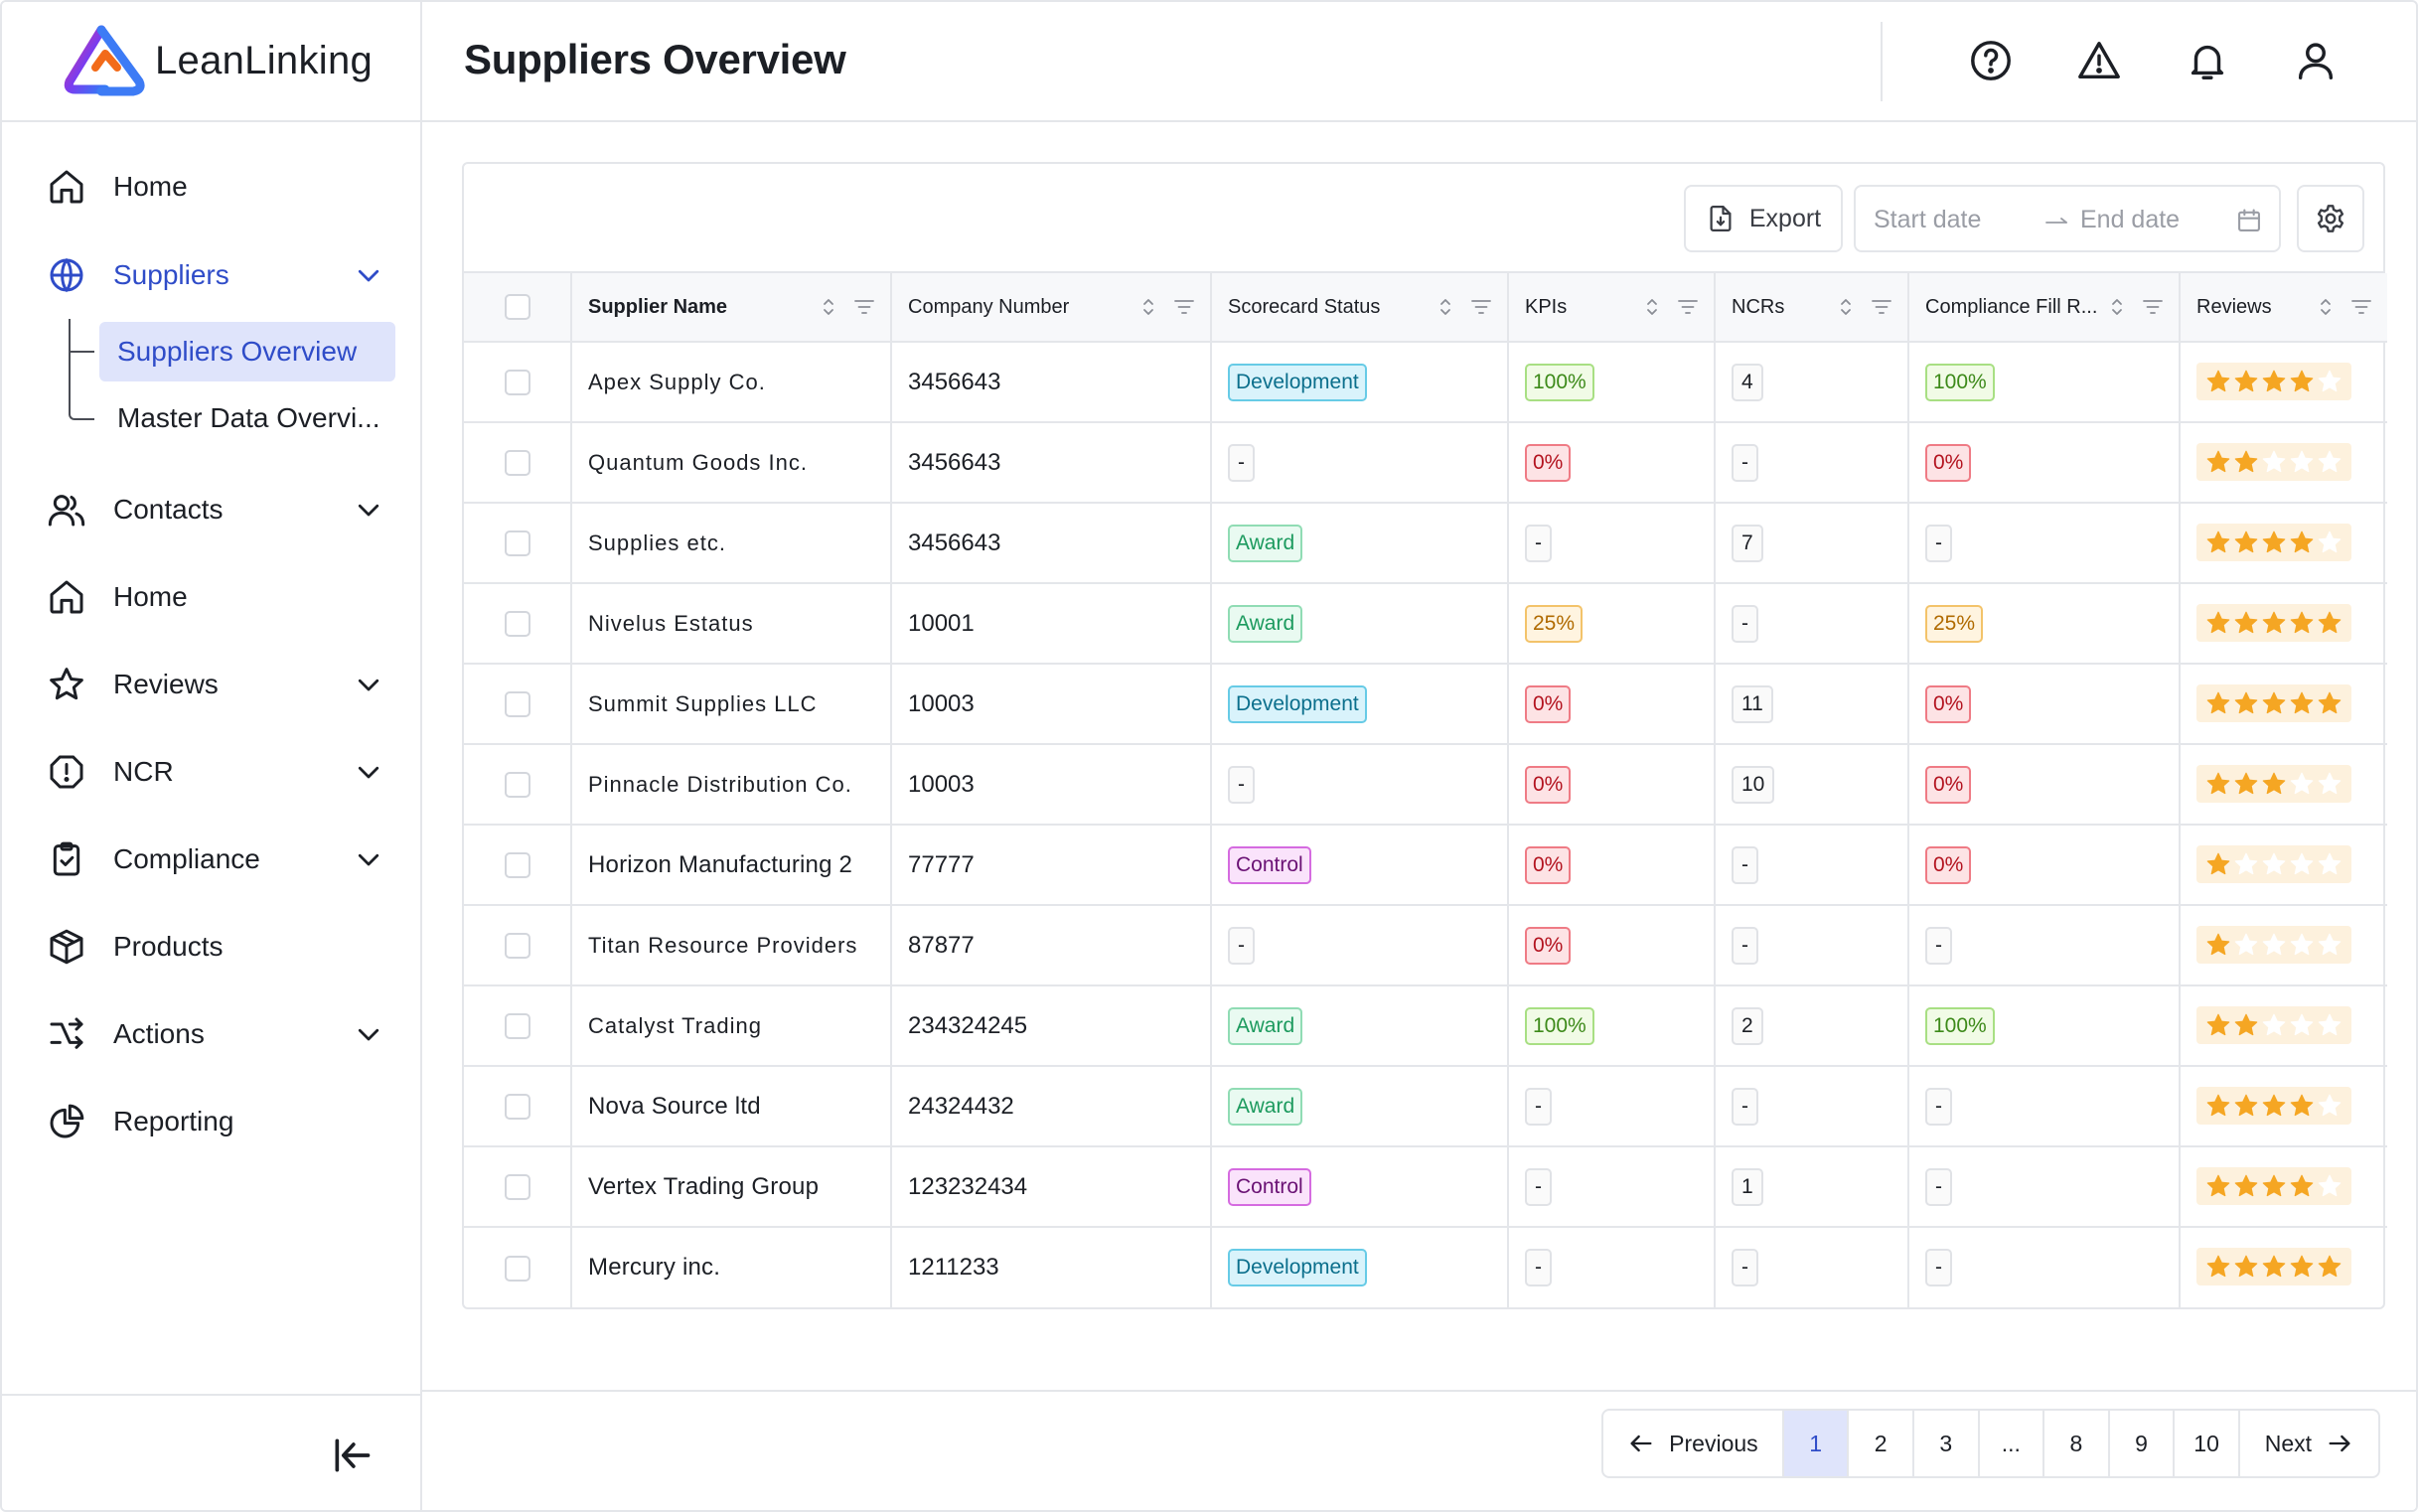  I want to click on supplier-name-cell: Mercury inc., so click(731, 1267).